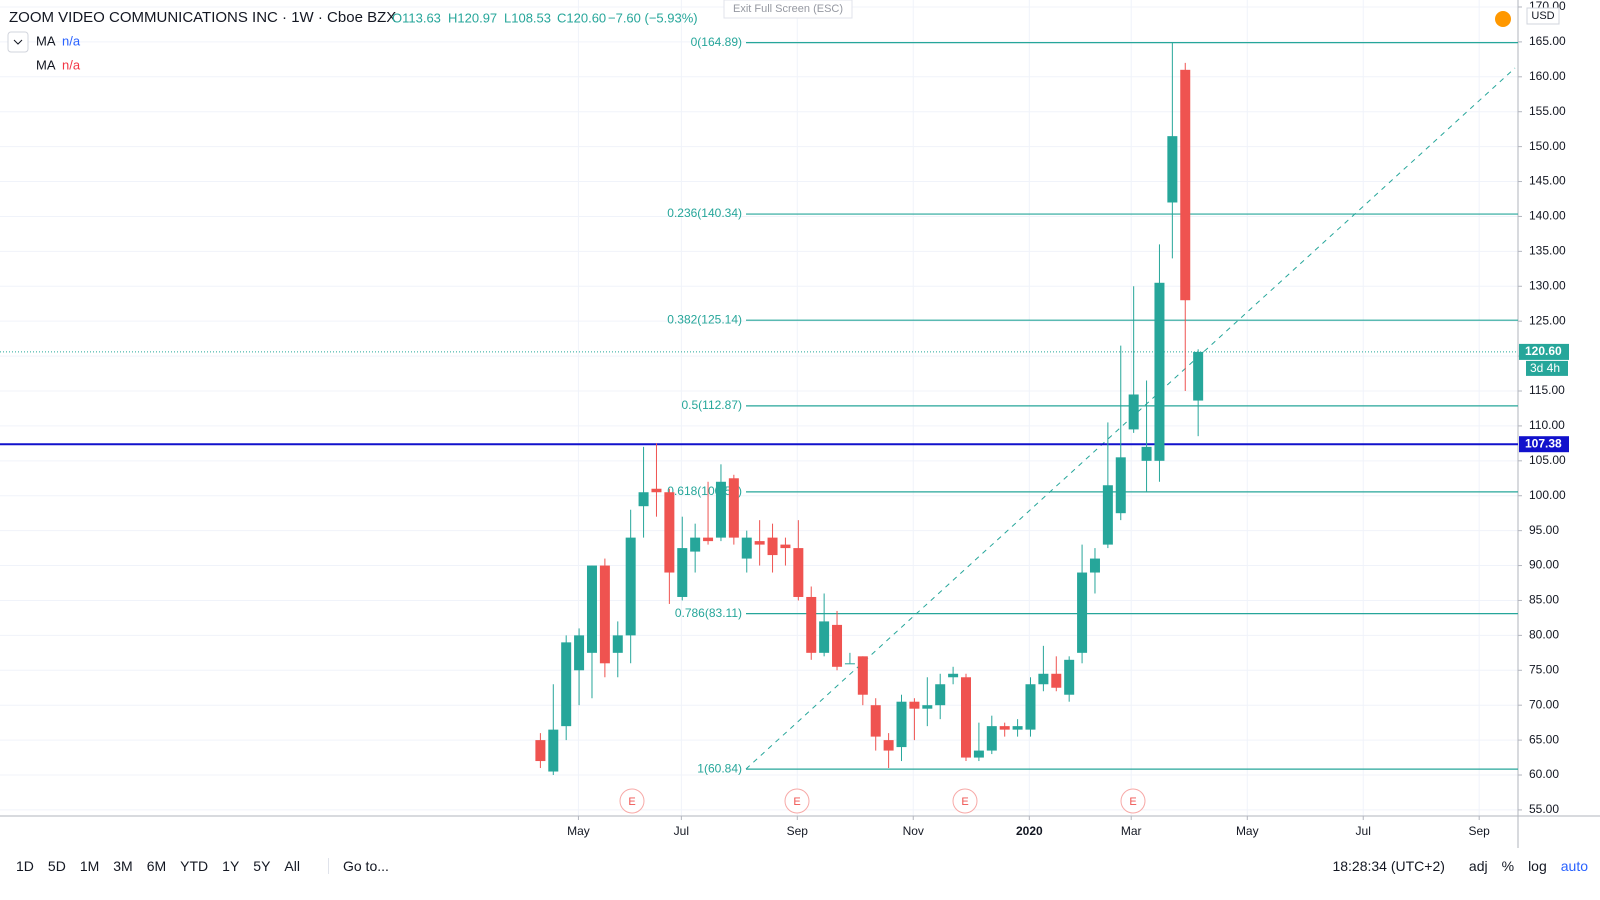 The image size is (1600, 900). I want to click on y-tick-label: 105.00, so click(1547, 460).